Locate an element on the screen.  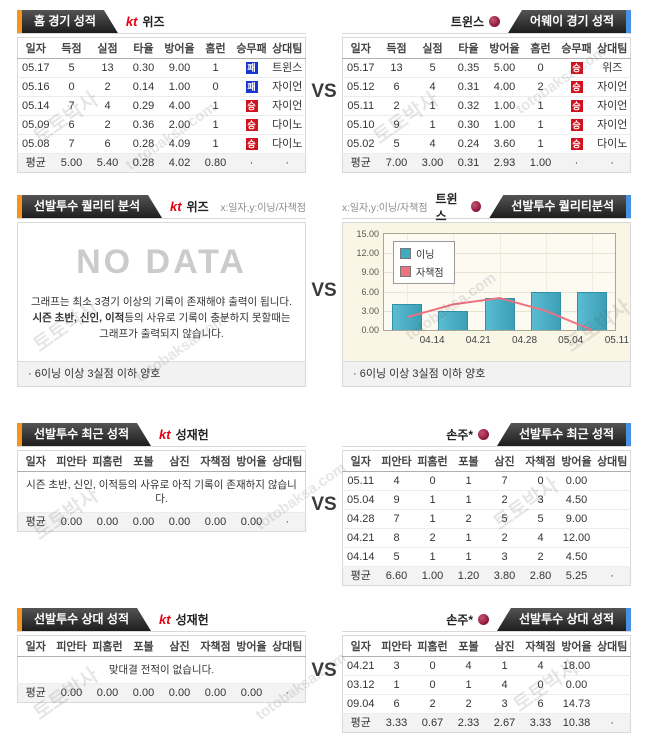
lose-badge: 패 is located at coordinates (251, 68).